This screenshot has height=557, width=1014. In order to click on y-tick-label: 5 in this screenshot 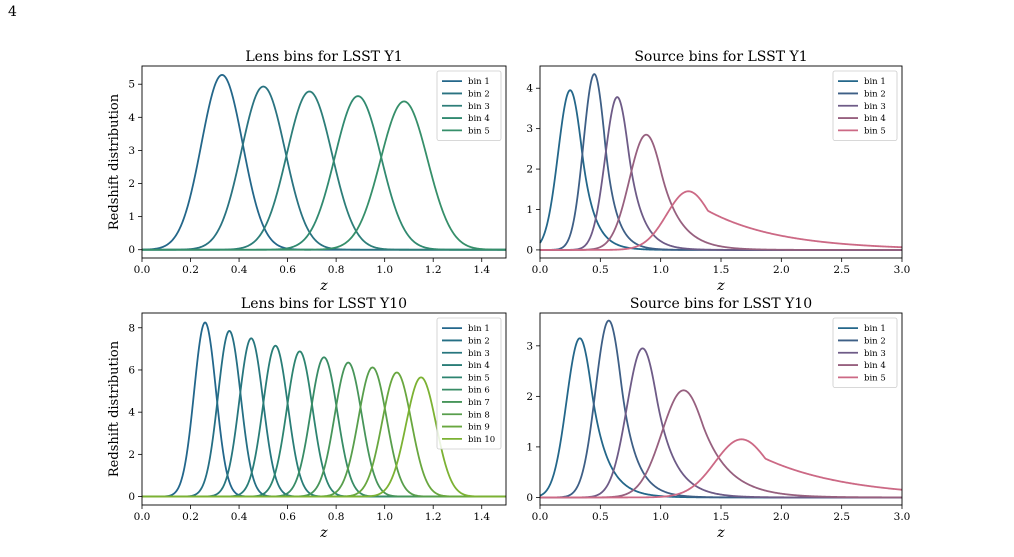, I will do `click(131, 85)`.